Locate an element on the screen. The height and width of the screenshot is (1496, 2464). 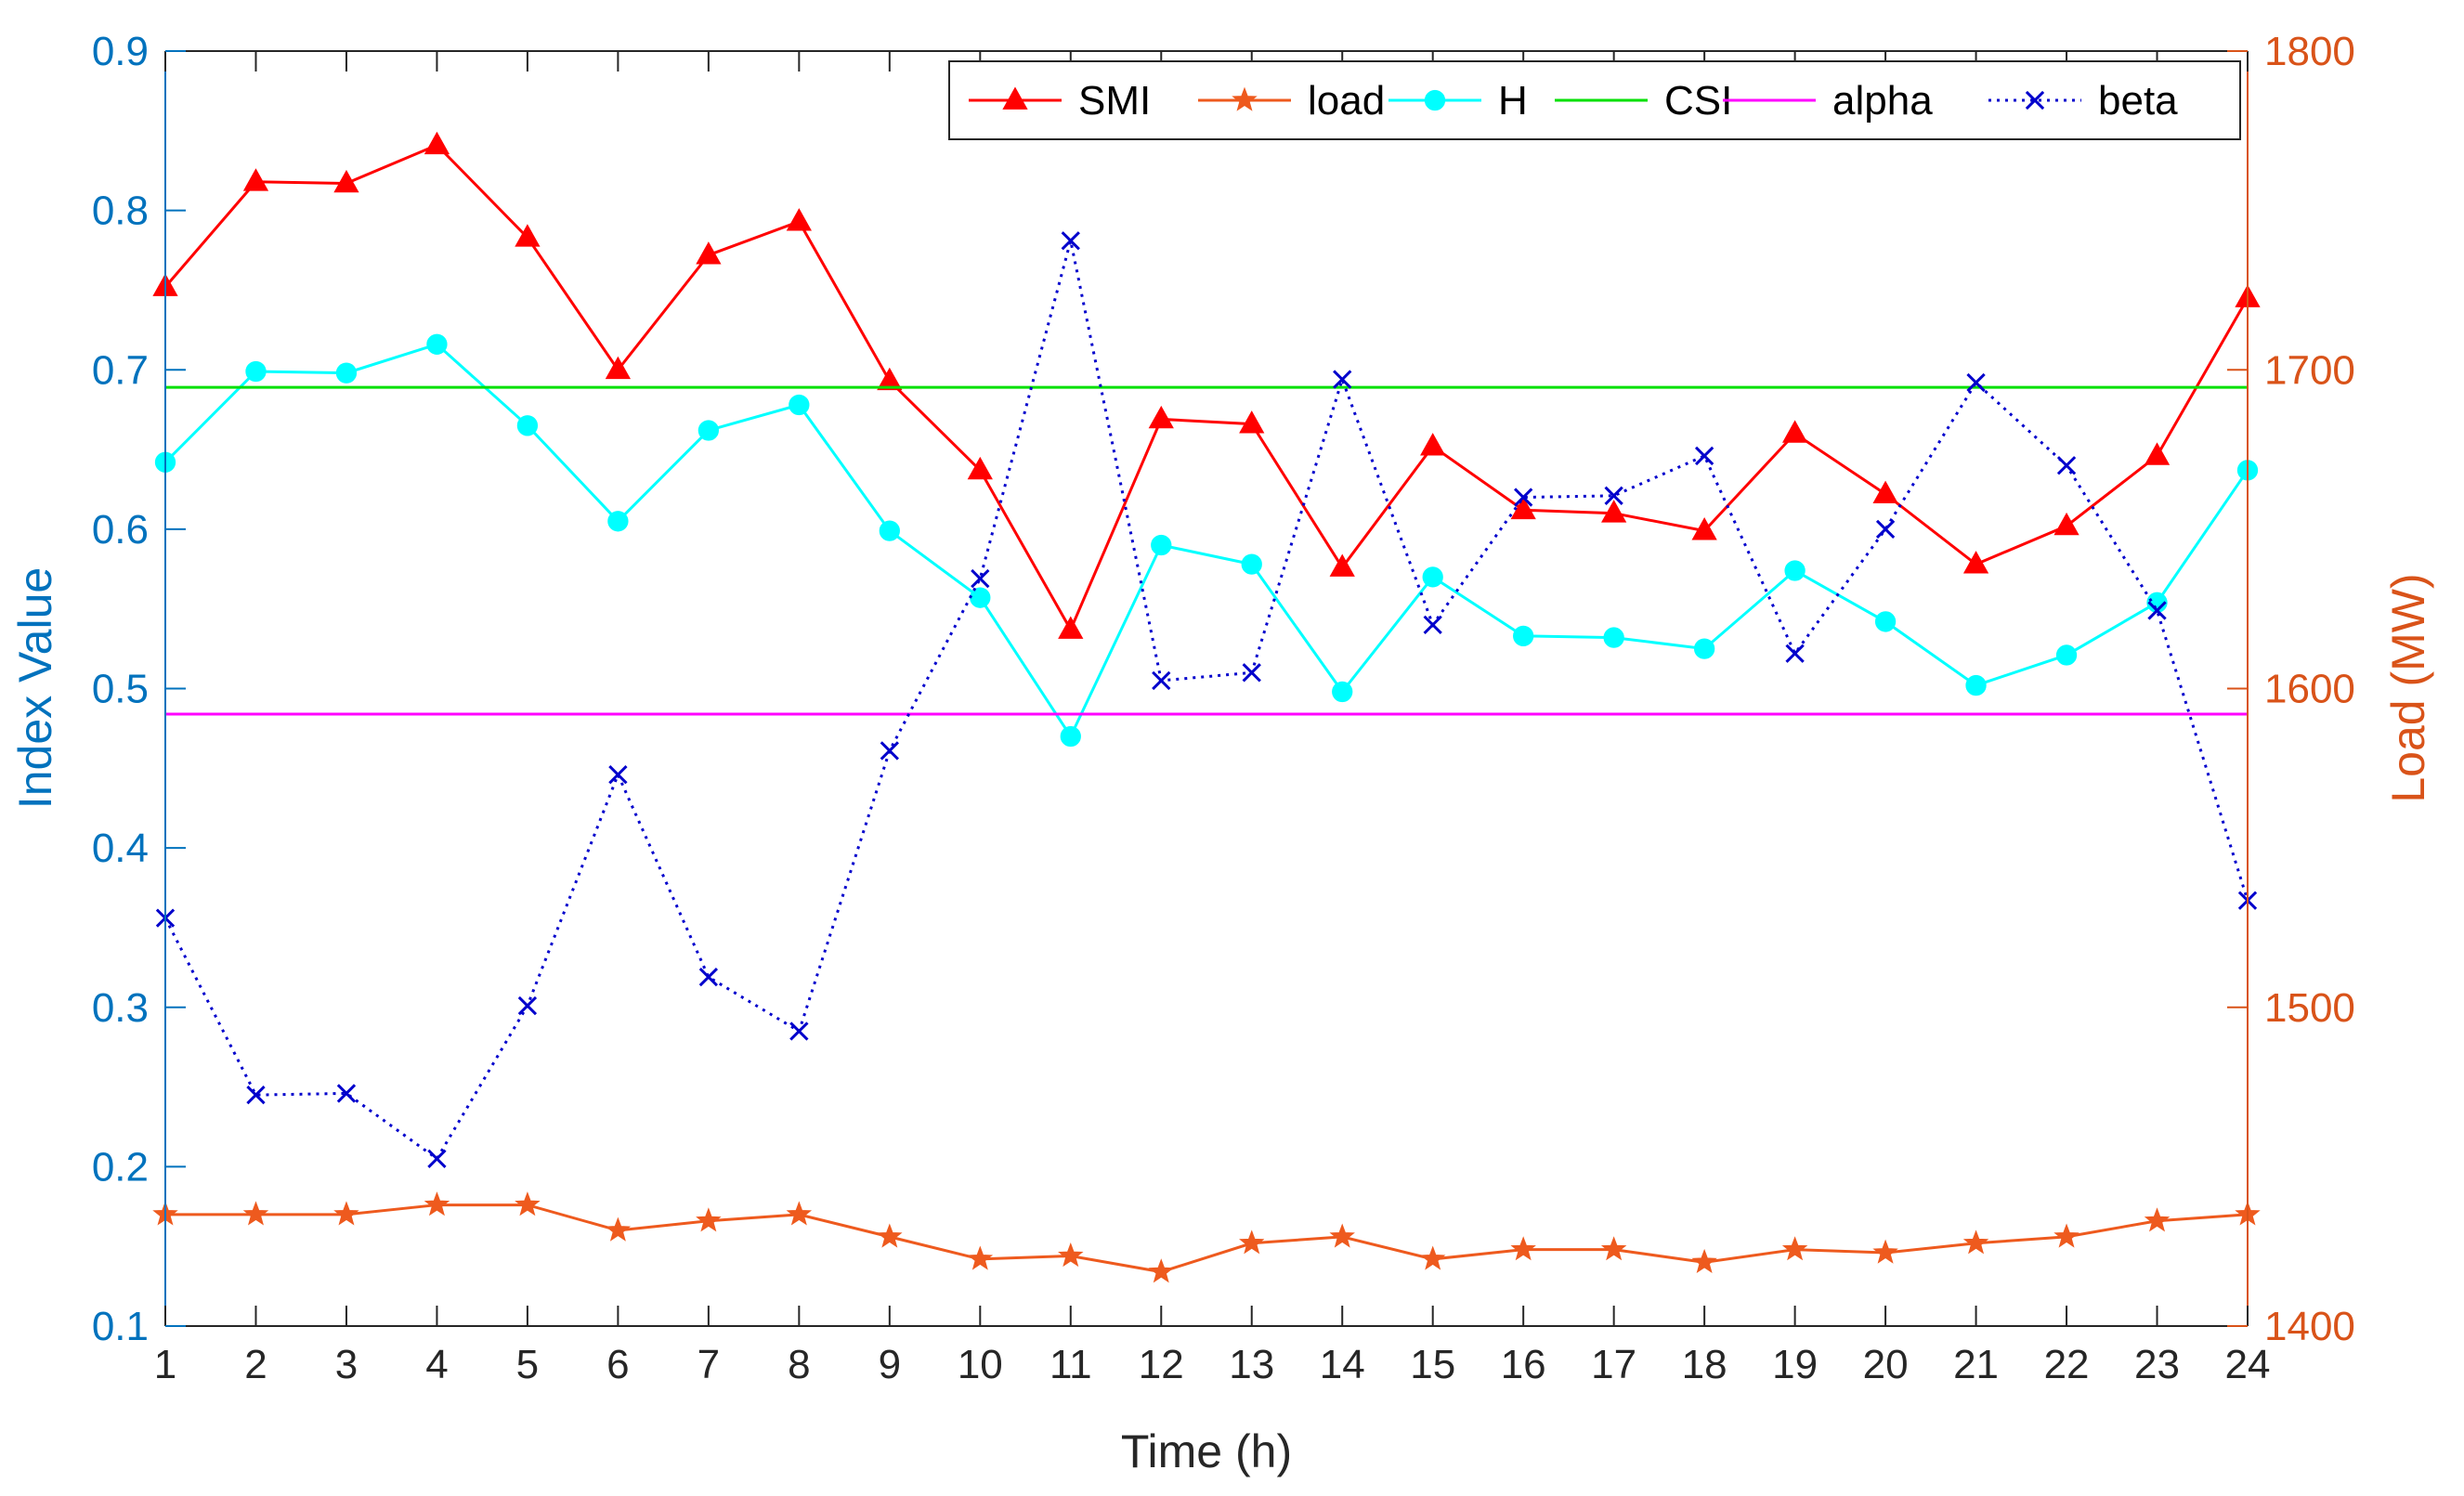
x-tick-label: 15 is located at coordinates (1432, 1364).